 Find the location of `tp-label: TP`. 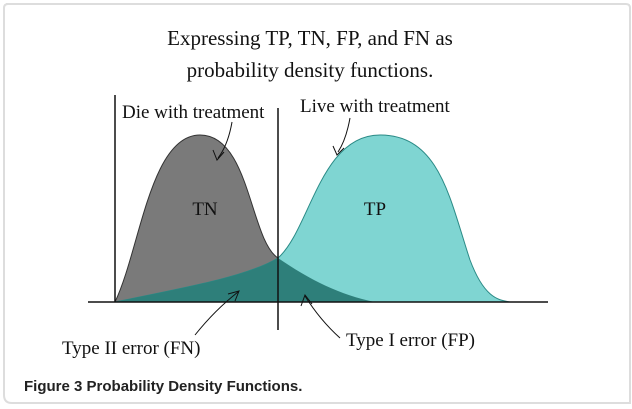

tp-label: TP is located at coordinates (375, 209).